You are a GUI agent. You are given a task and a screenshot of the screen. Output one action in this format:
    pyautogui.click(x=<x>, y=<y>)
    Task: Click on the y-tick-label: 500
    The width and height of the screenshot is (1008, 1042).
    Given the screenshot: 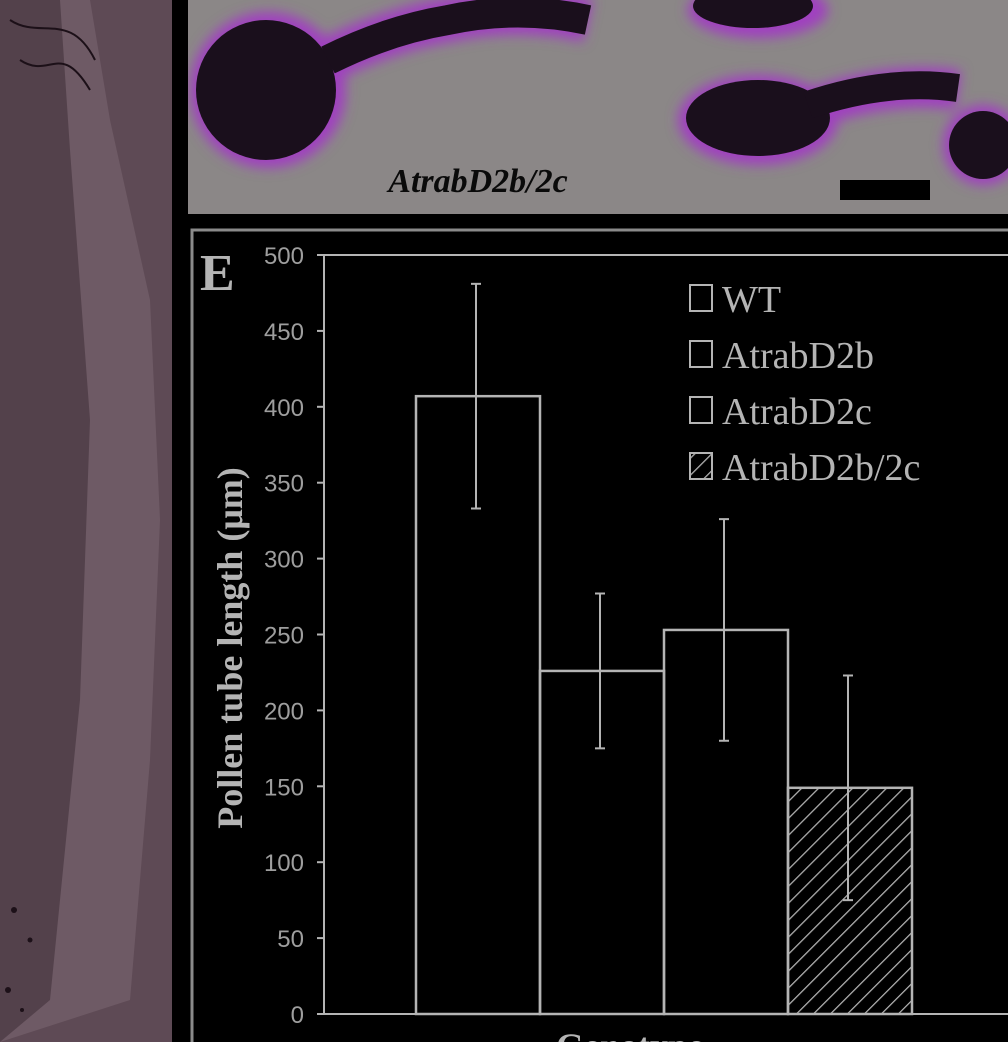 What is the action you would take?
    pyautogui.click(x=284, y=256)
    